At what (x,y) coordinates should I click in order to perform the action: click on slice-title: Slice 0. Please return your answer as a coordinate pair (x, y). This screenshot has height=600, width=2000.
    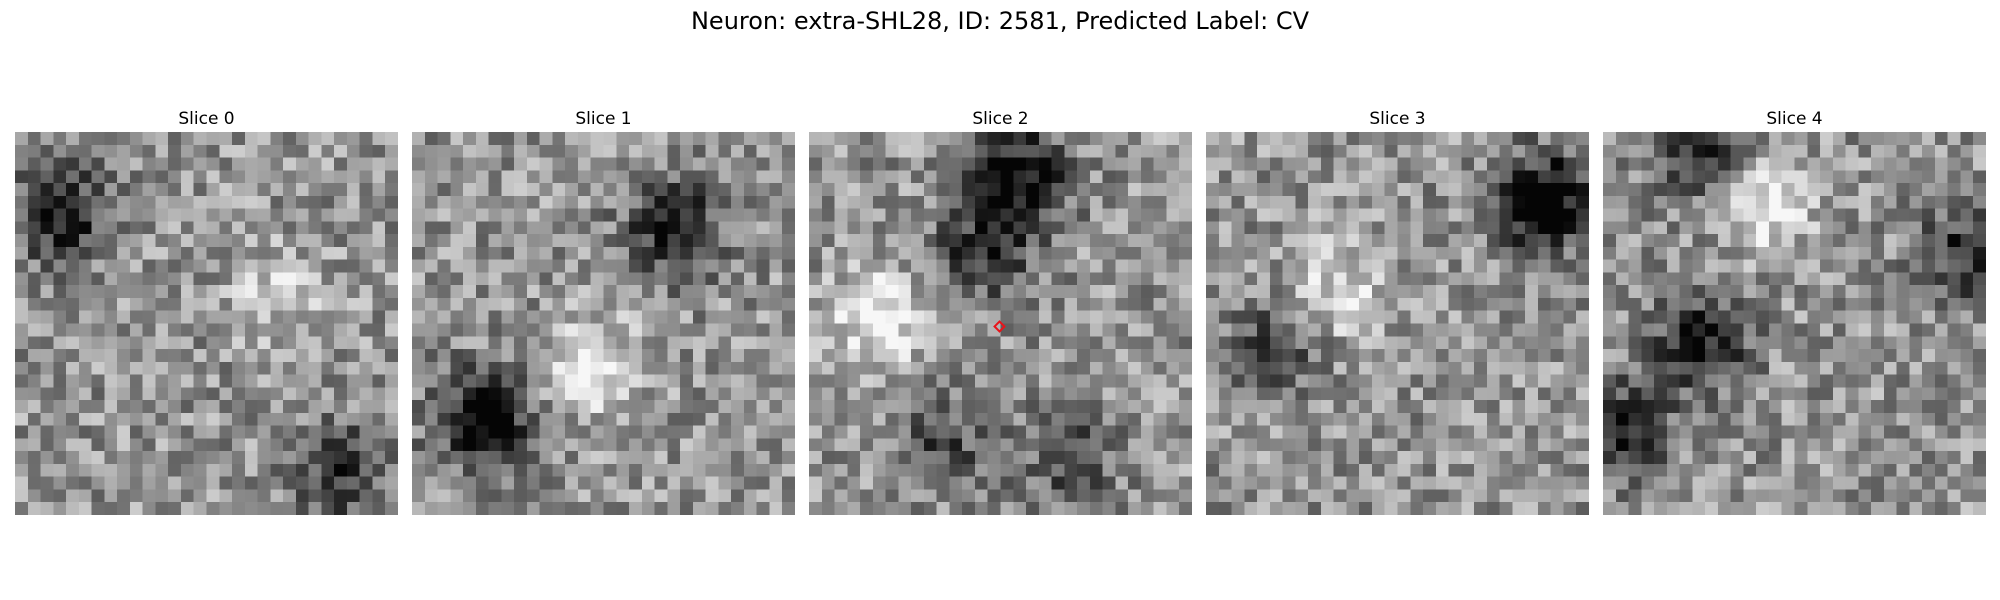
    Looking at the image, I should click on (206, 119).